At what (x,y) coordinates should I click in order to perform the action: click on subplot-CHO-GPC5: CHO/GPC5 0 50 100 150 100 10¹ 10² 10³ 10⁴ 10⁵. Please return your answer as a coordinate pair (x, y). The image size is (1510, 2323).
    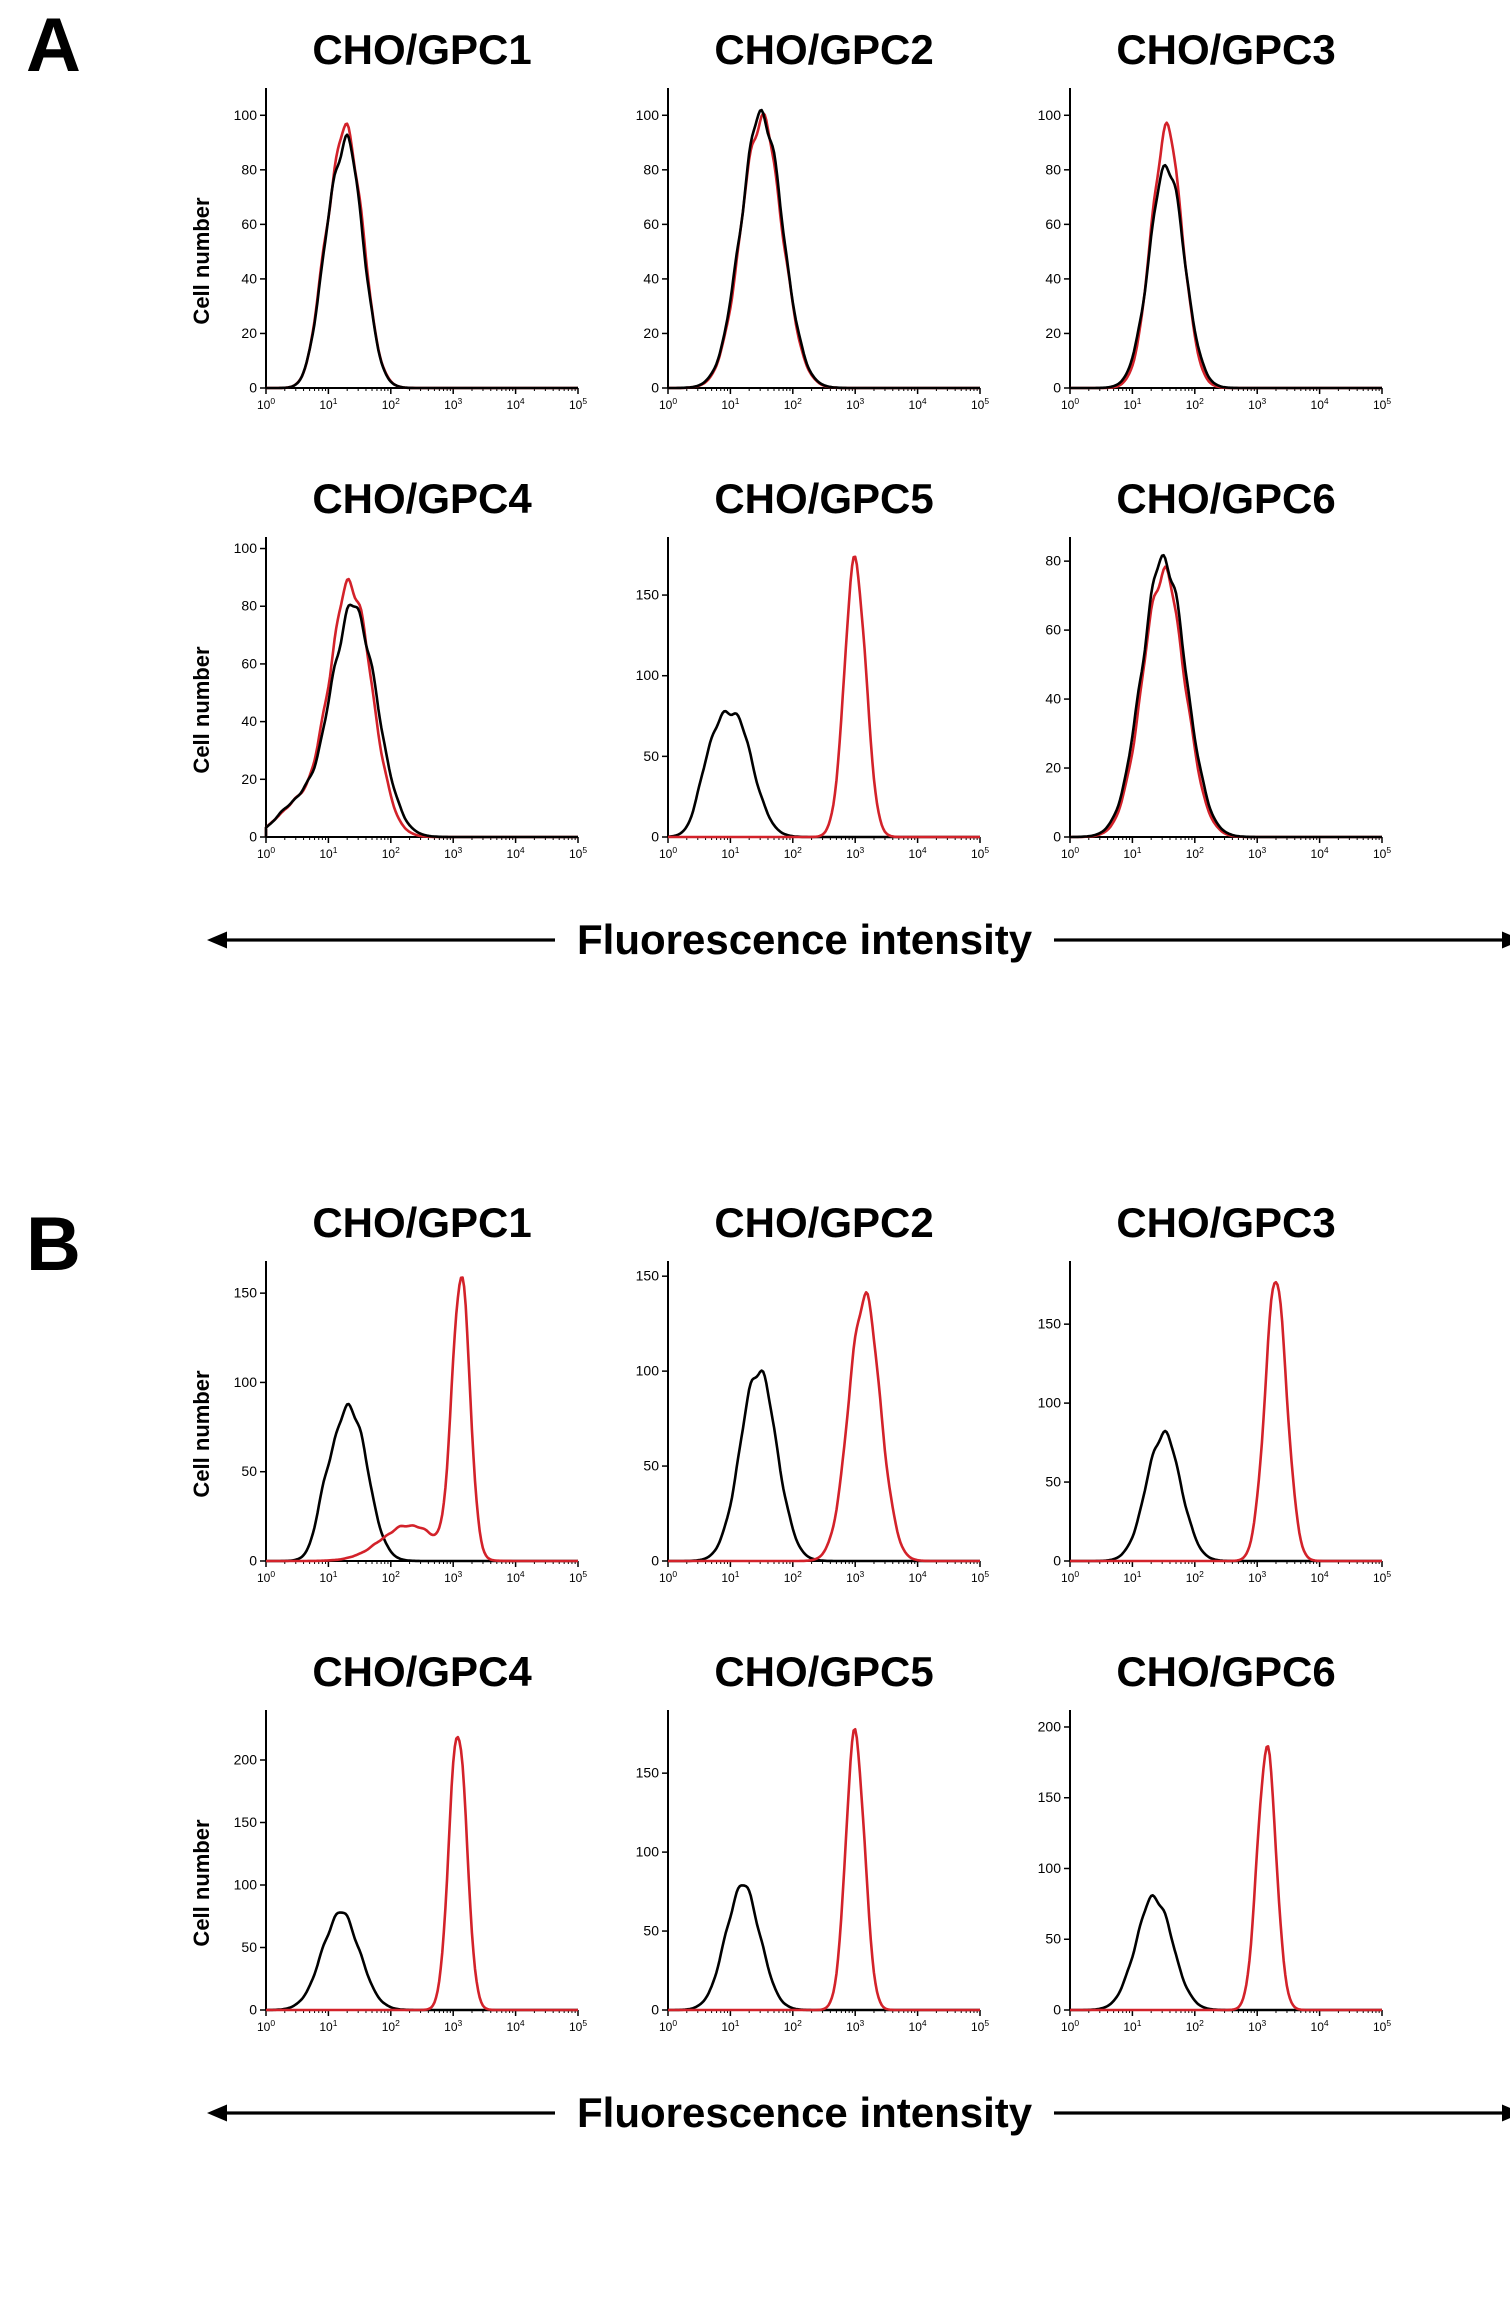
    Looking at the image, I should click on (806, 677).